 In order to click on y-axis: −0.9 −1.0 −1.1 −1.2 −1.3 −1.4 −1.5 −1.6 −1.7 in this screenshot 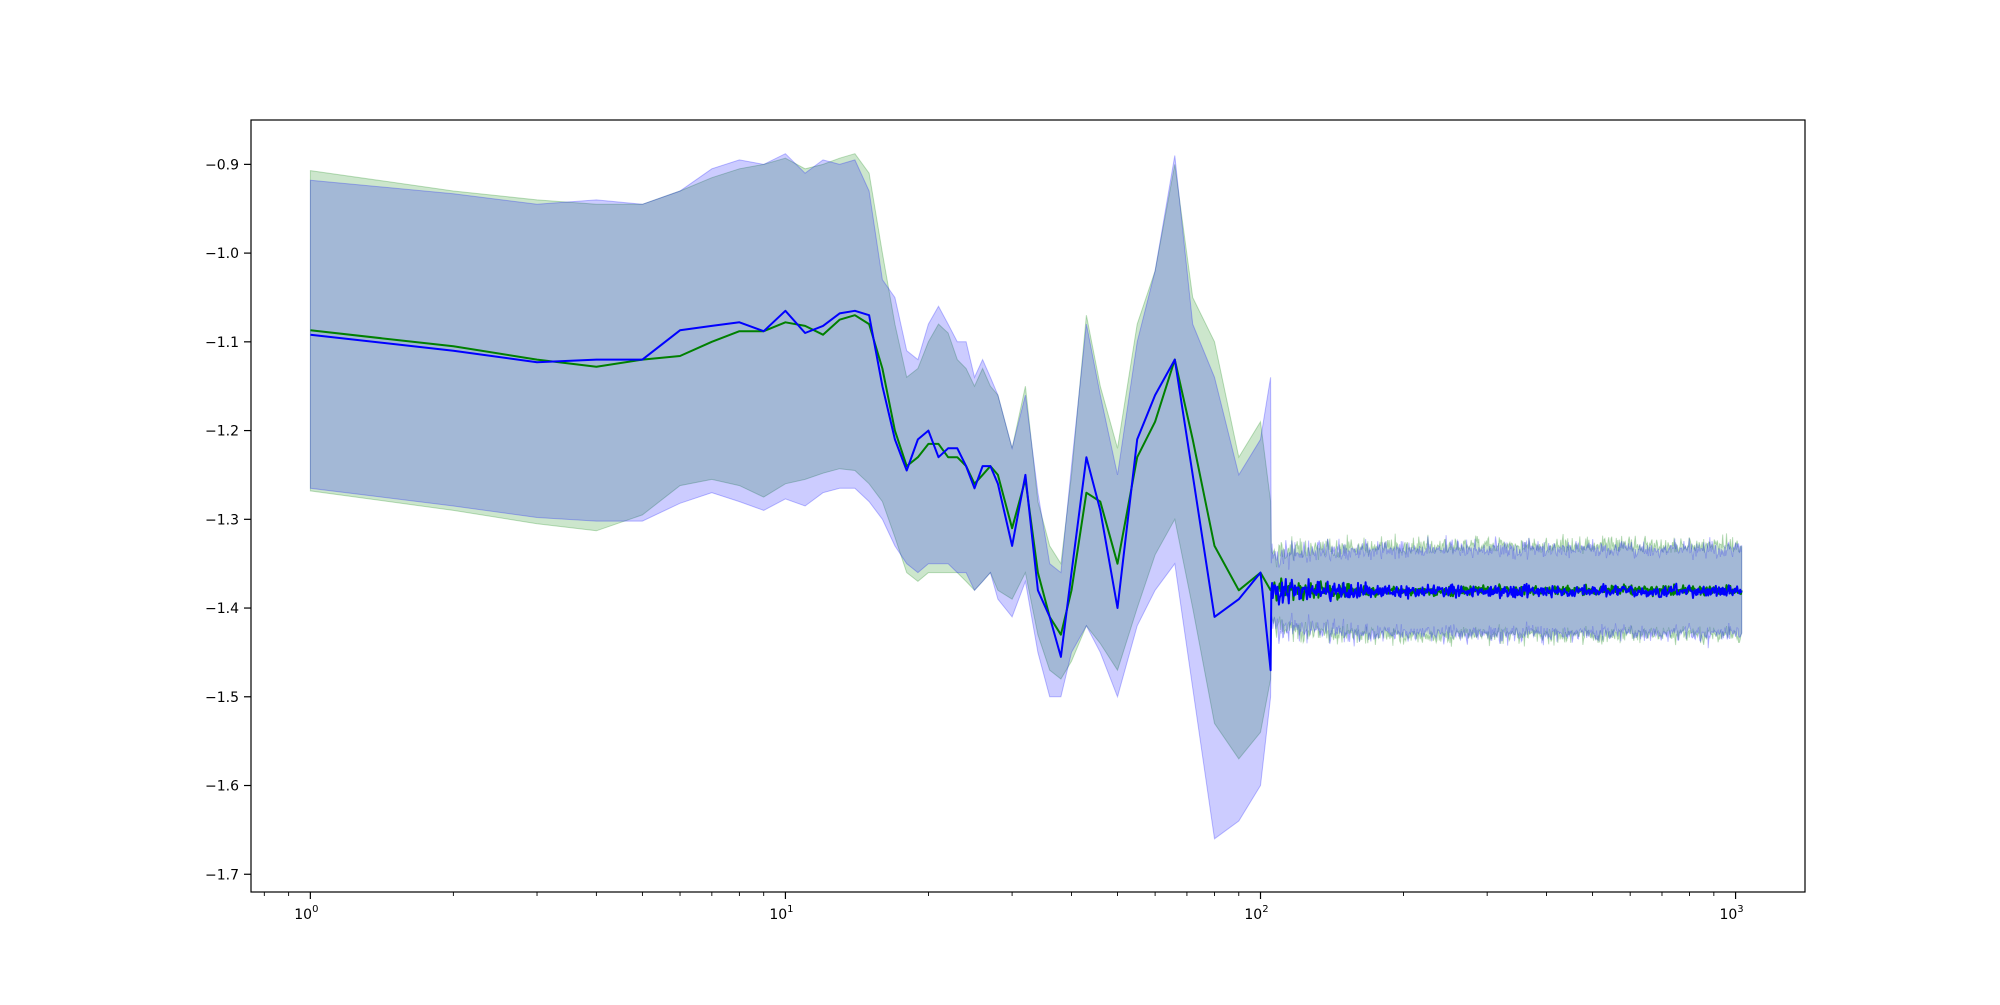, I will do `click(228, 520)`.